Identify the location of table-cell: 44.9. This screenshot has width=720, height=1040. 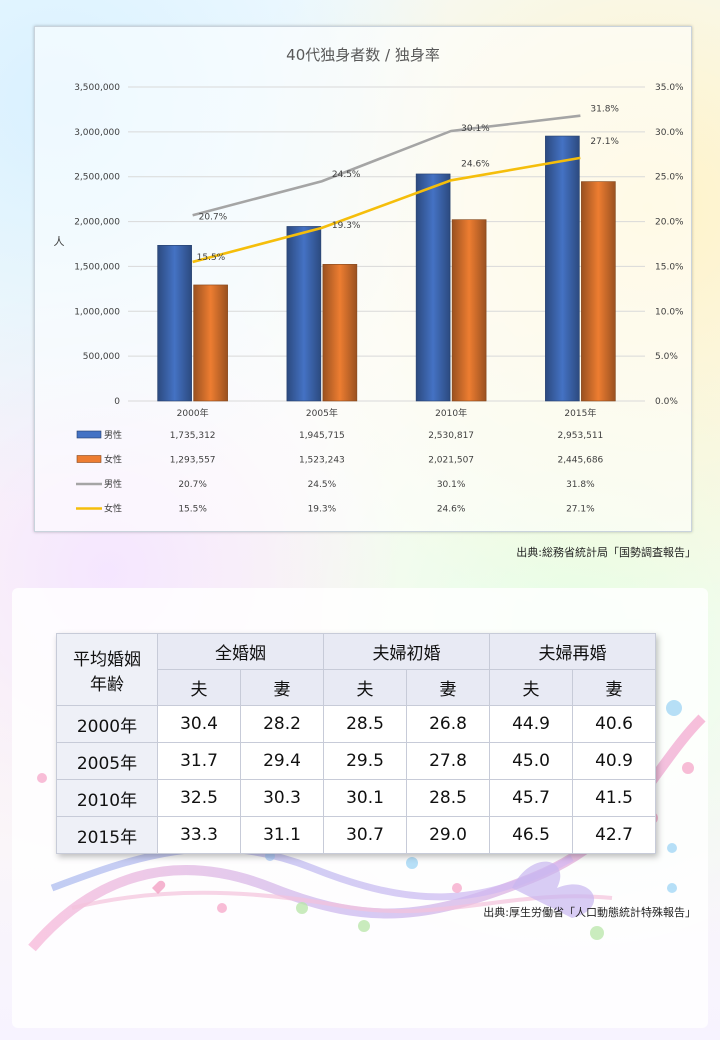
(531, 724).